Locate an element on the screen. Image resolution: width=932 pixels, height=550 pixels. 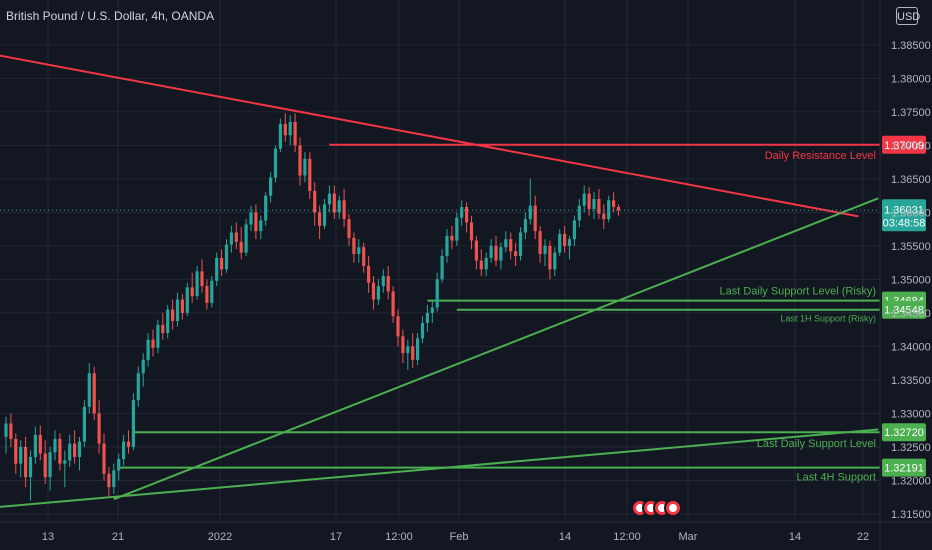
y-tick-label: 1.35500 is located at coordinates (911, 247).